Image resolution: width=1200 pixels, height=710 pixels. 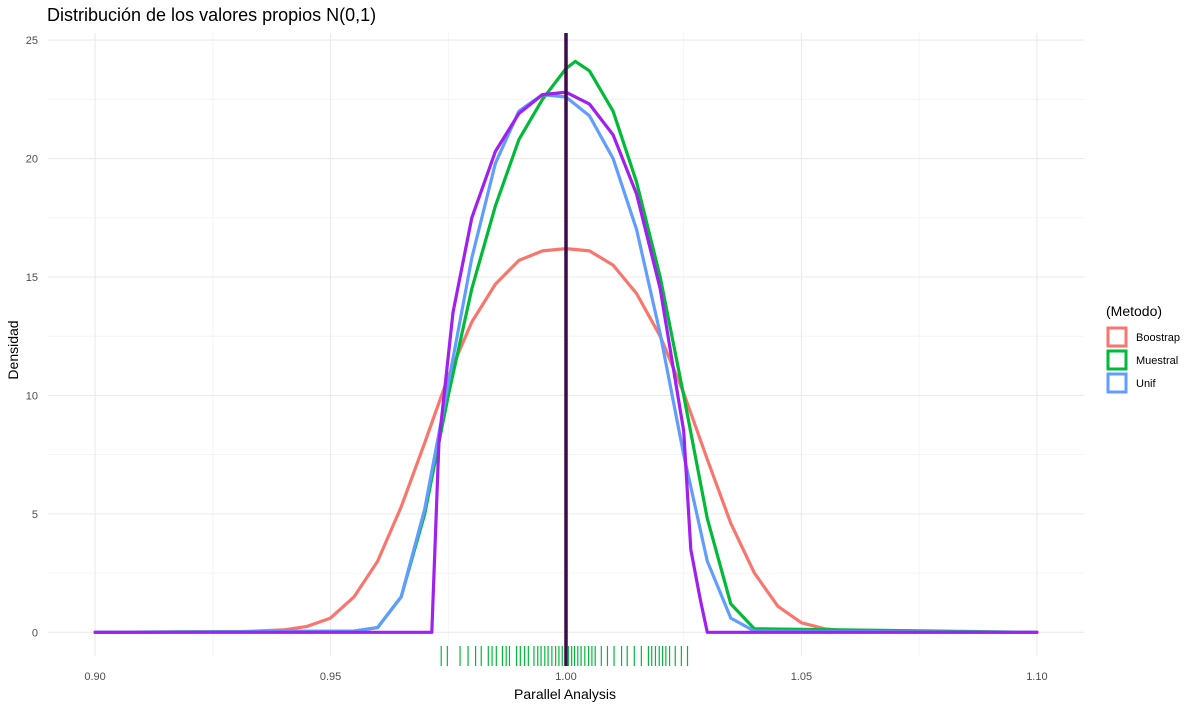 What do you see at coordinates (32, 337) in the screenshot?
I see `y-axis-ticks: 0 5 10 15 20 25` at bounding box center [32, 337].